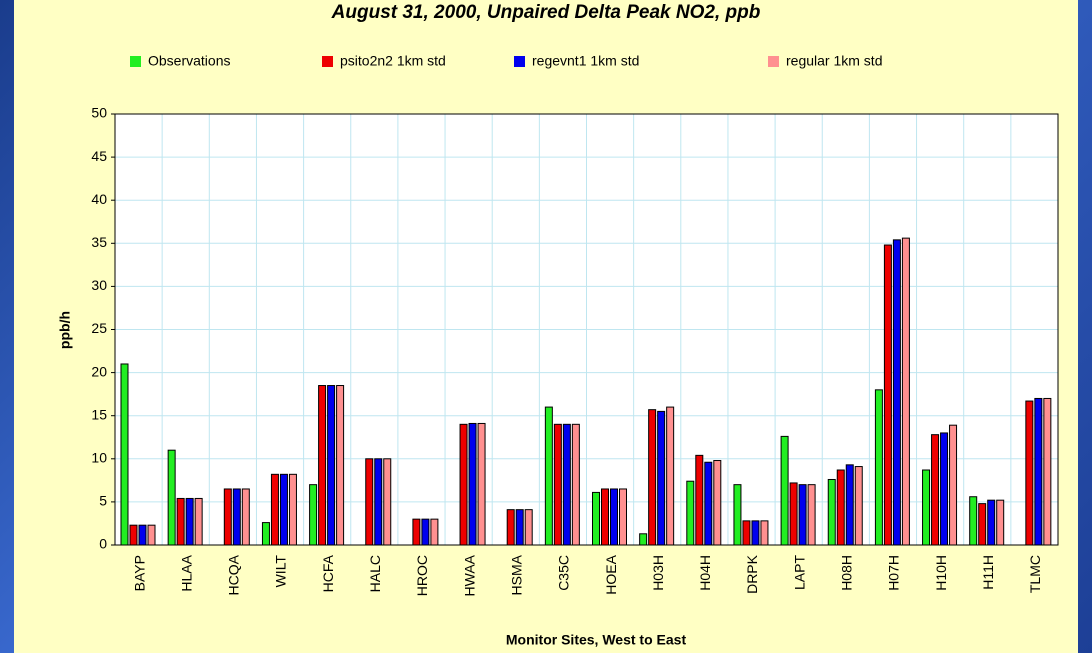 The height and width of the screenshot is (653, 1092). What do you see at coordinates (799, 572) in the screenshot?
I see `x-tick-label: LAPT` at bounding box center [799, 572].